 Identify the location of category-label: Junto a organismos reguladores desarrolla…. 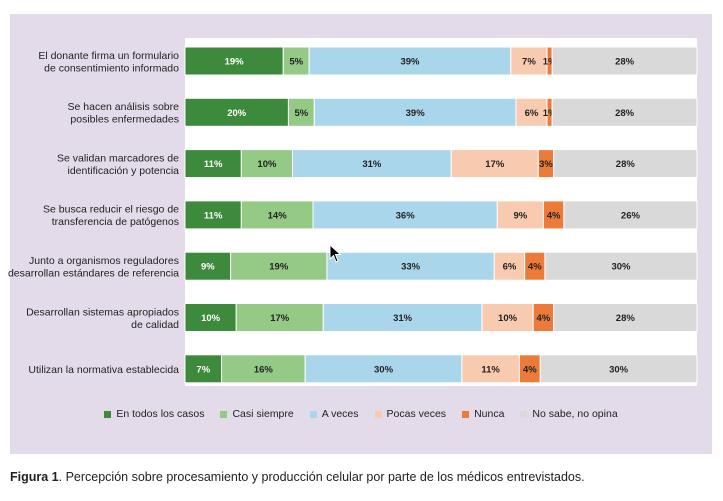
(93, 267).